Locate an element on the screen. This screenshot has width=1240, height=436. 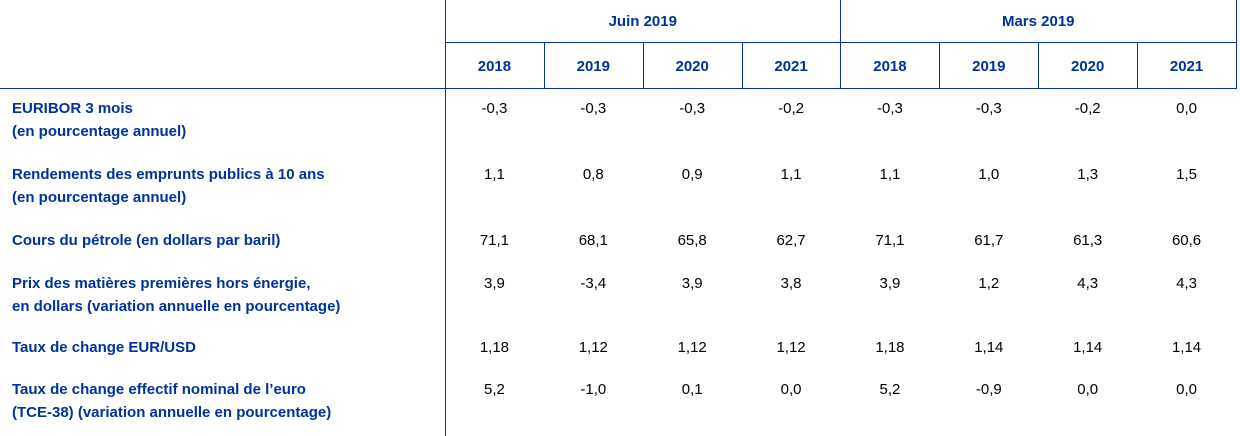
cell-value: 68,1 is located at coordinates (593, 240).